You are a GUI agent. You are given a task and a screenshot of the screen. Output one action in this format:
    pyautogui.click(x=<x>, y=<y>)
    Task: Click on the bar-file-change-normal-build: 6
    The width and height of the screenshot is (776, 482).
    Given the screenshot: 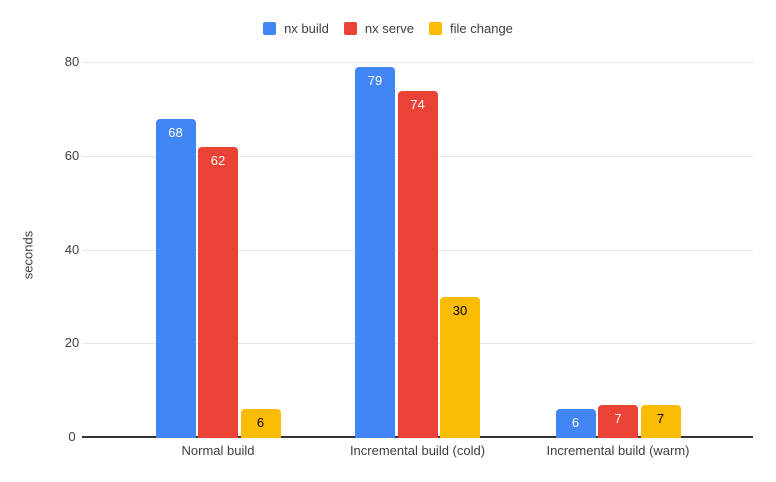 What is the action you would take?
    pyautogui.click(x=260, y=423)
    